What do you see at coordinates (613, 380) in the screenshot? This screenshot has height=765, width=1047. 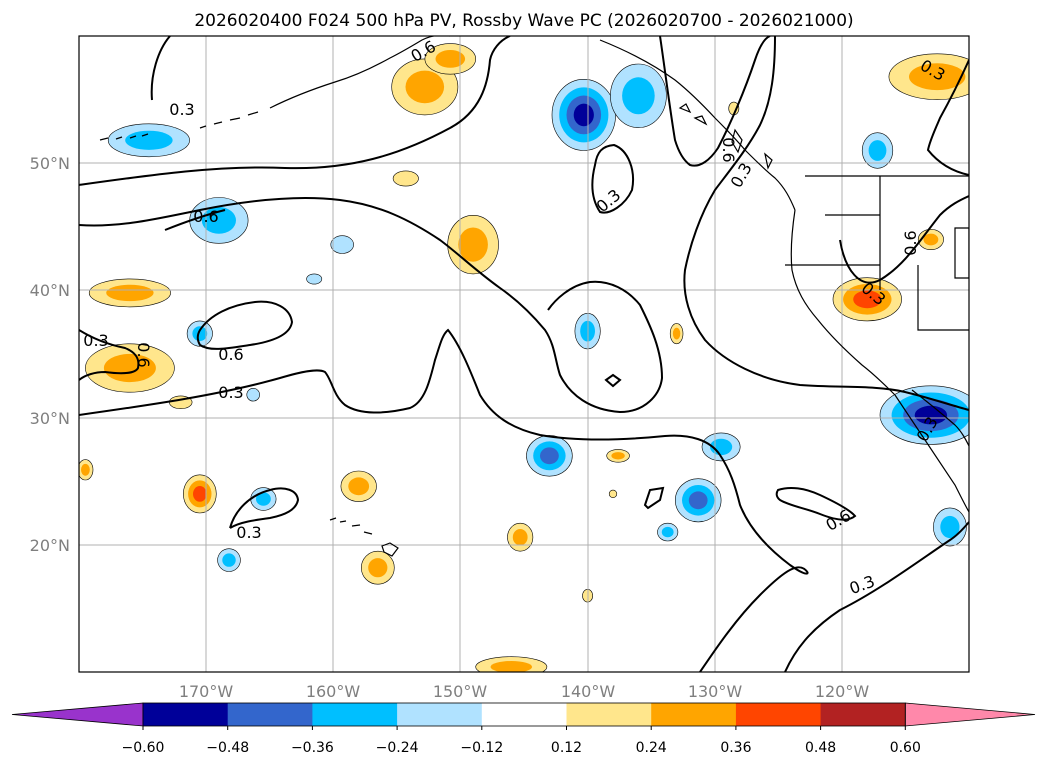 I see `contour-03-diamond` at bounding box center [613, 380].